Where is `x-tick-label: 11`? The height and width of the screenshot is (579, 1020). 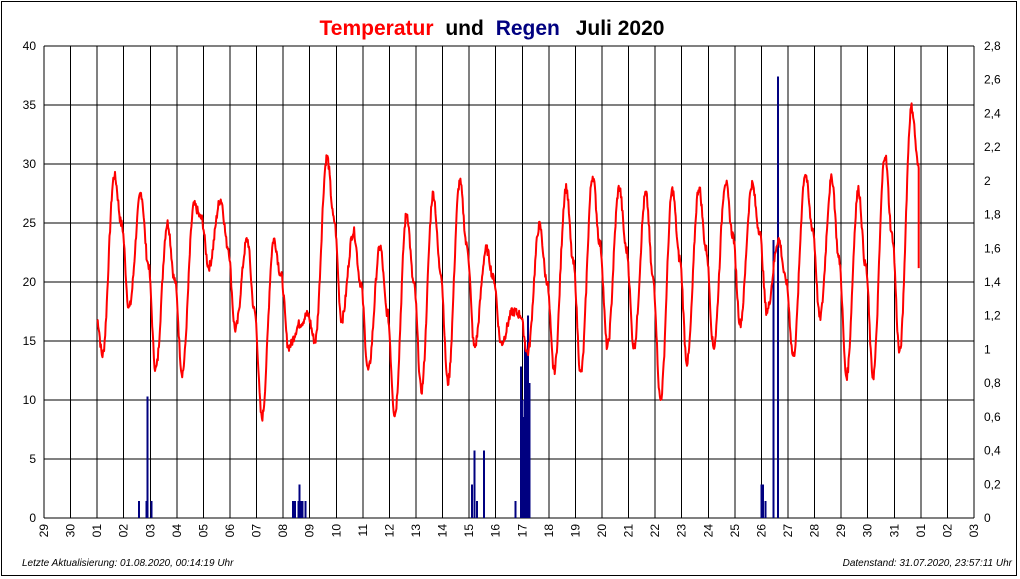
x-tick-label: 11 is located at coordinates (363, 530).